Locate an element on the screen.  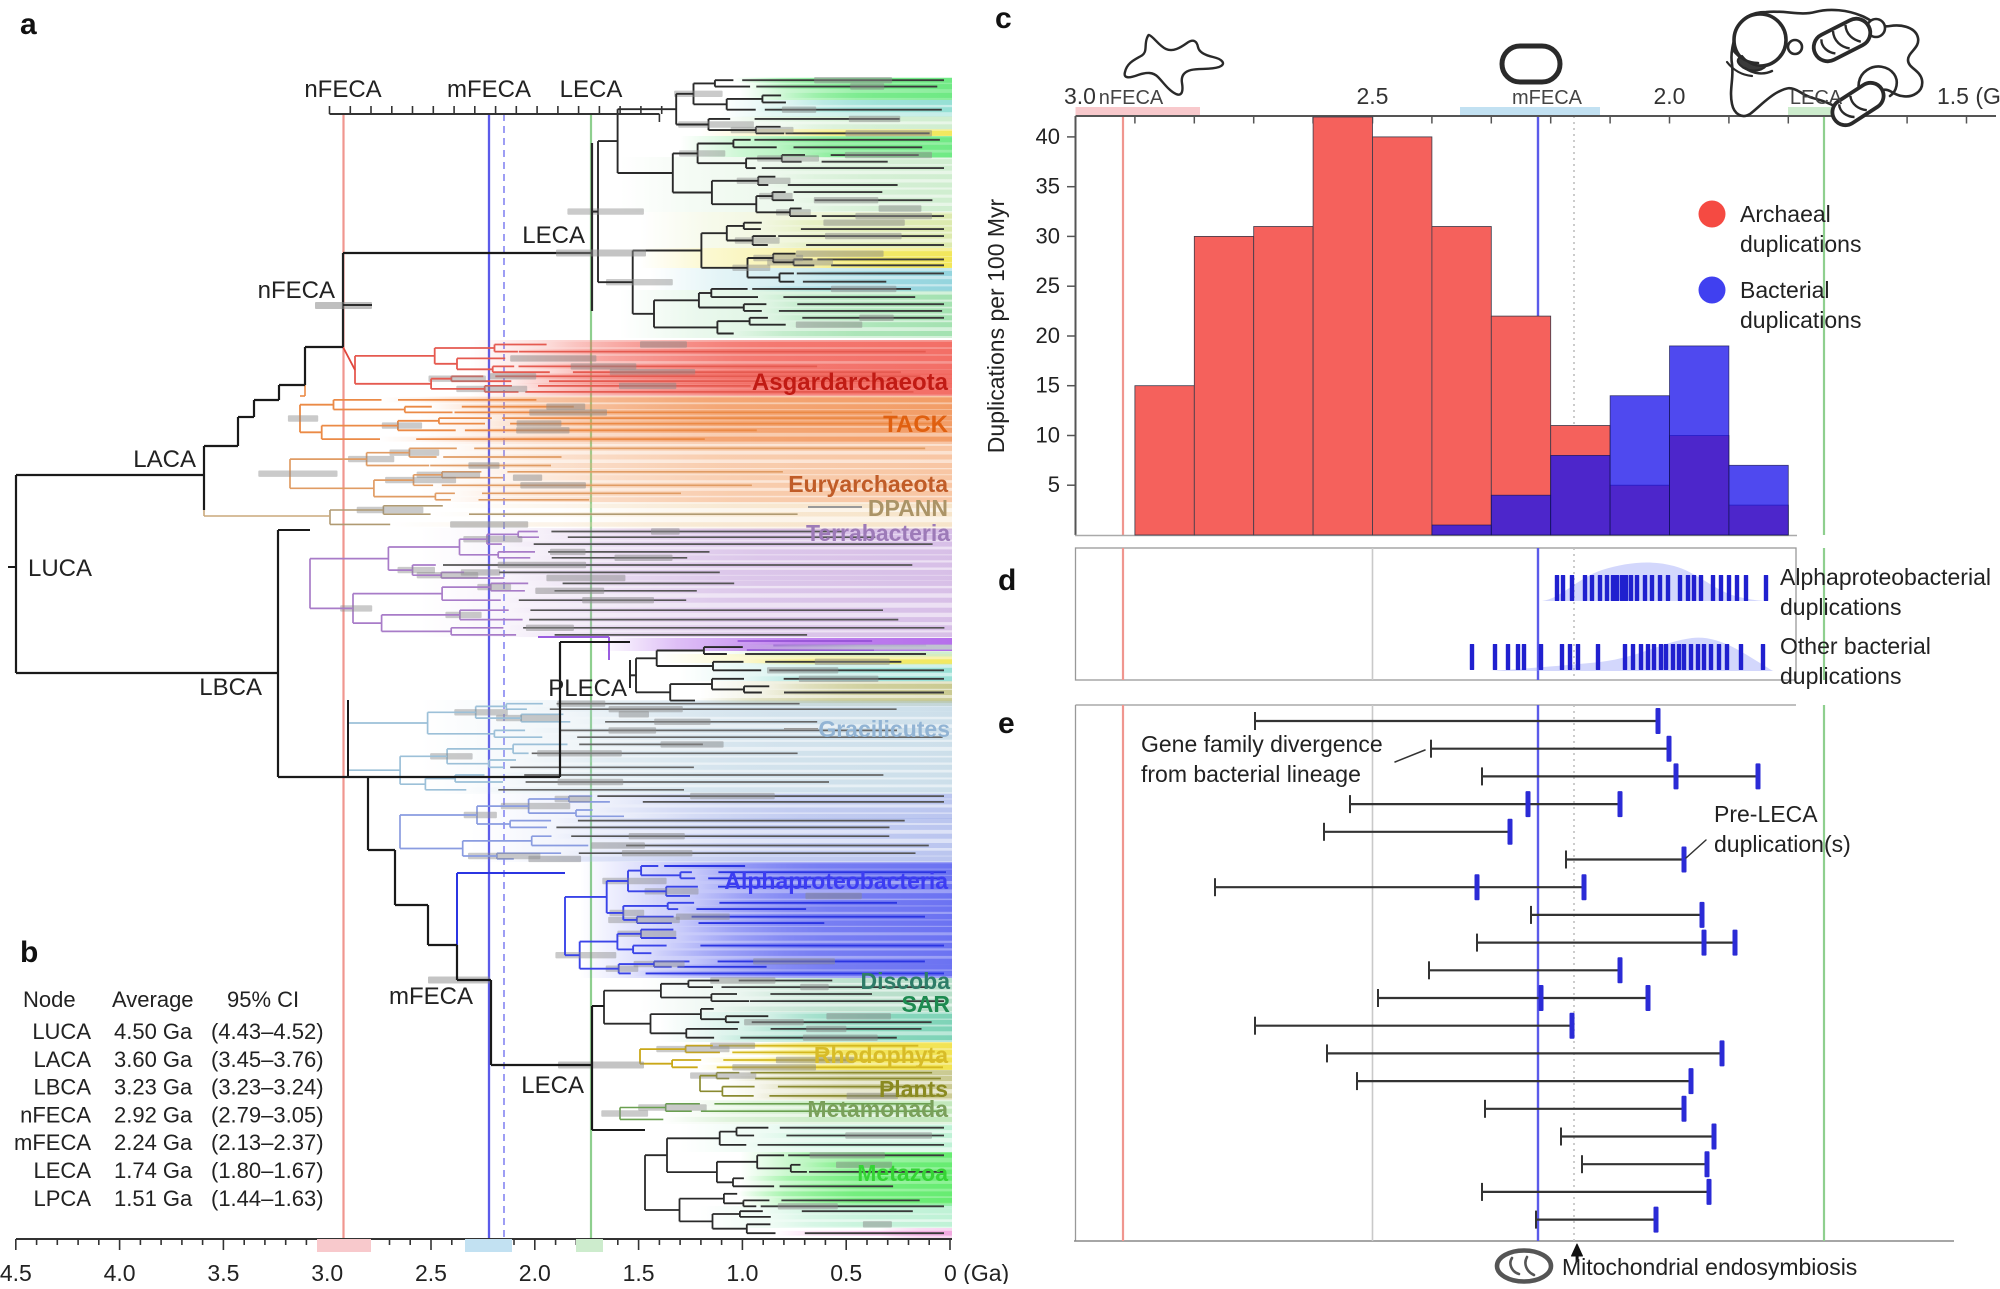
svg-text: 3.23 Ga is located at coordinates (153, 1087).